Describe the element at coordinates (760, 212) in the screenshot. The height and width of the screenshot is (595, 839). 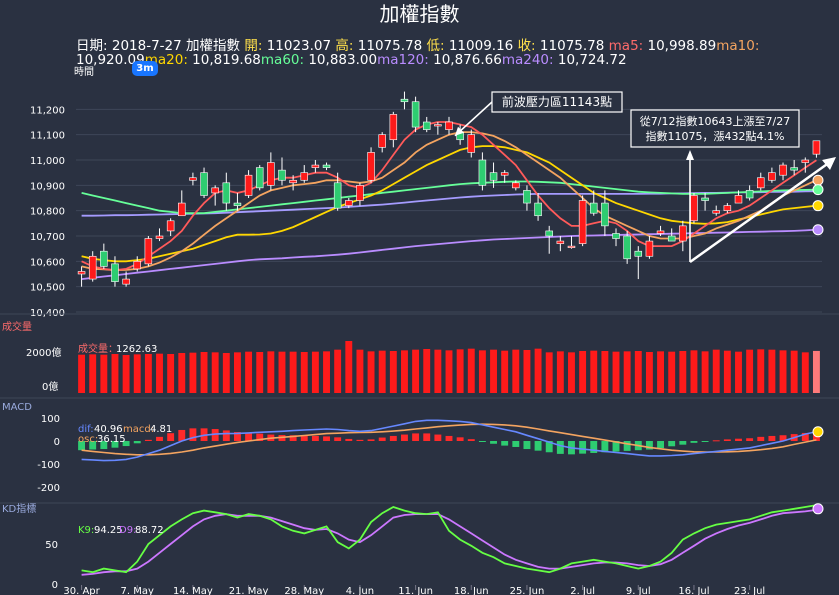
I see `rally-trend-arrow` at that location.